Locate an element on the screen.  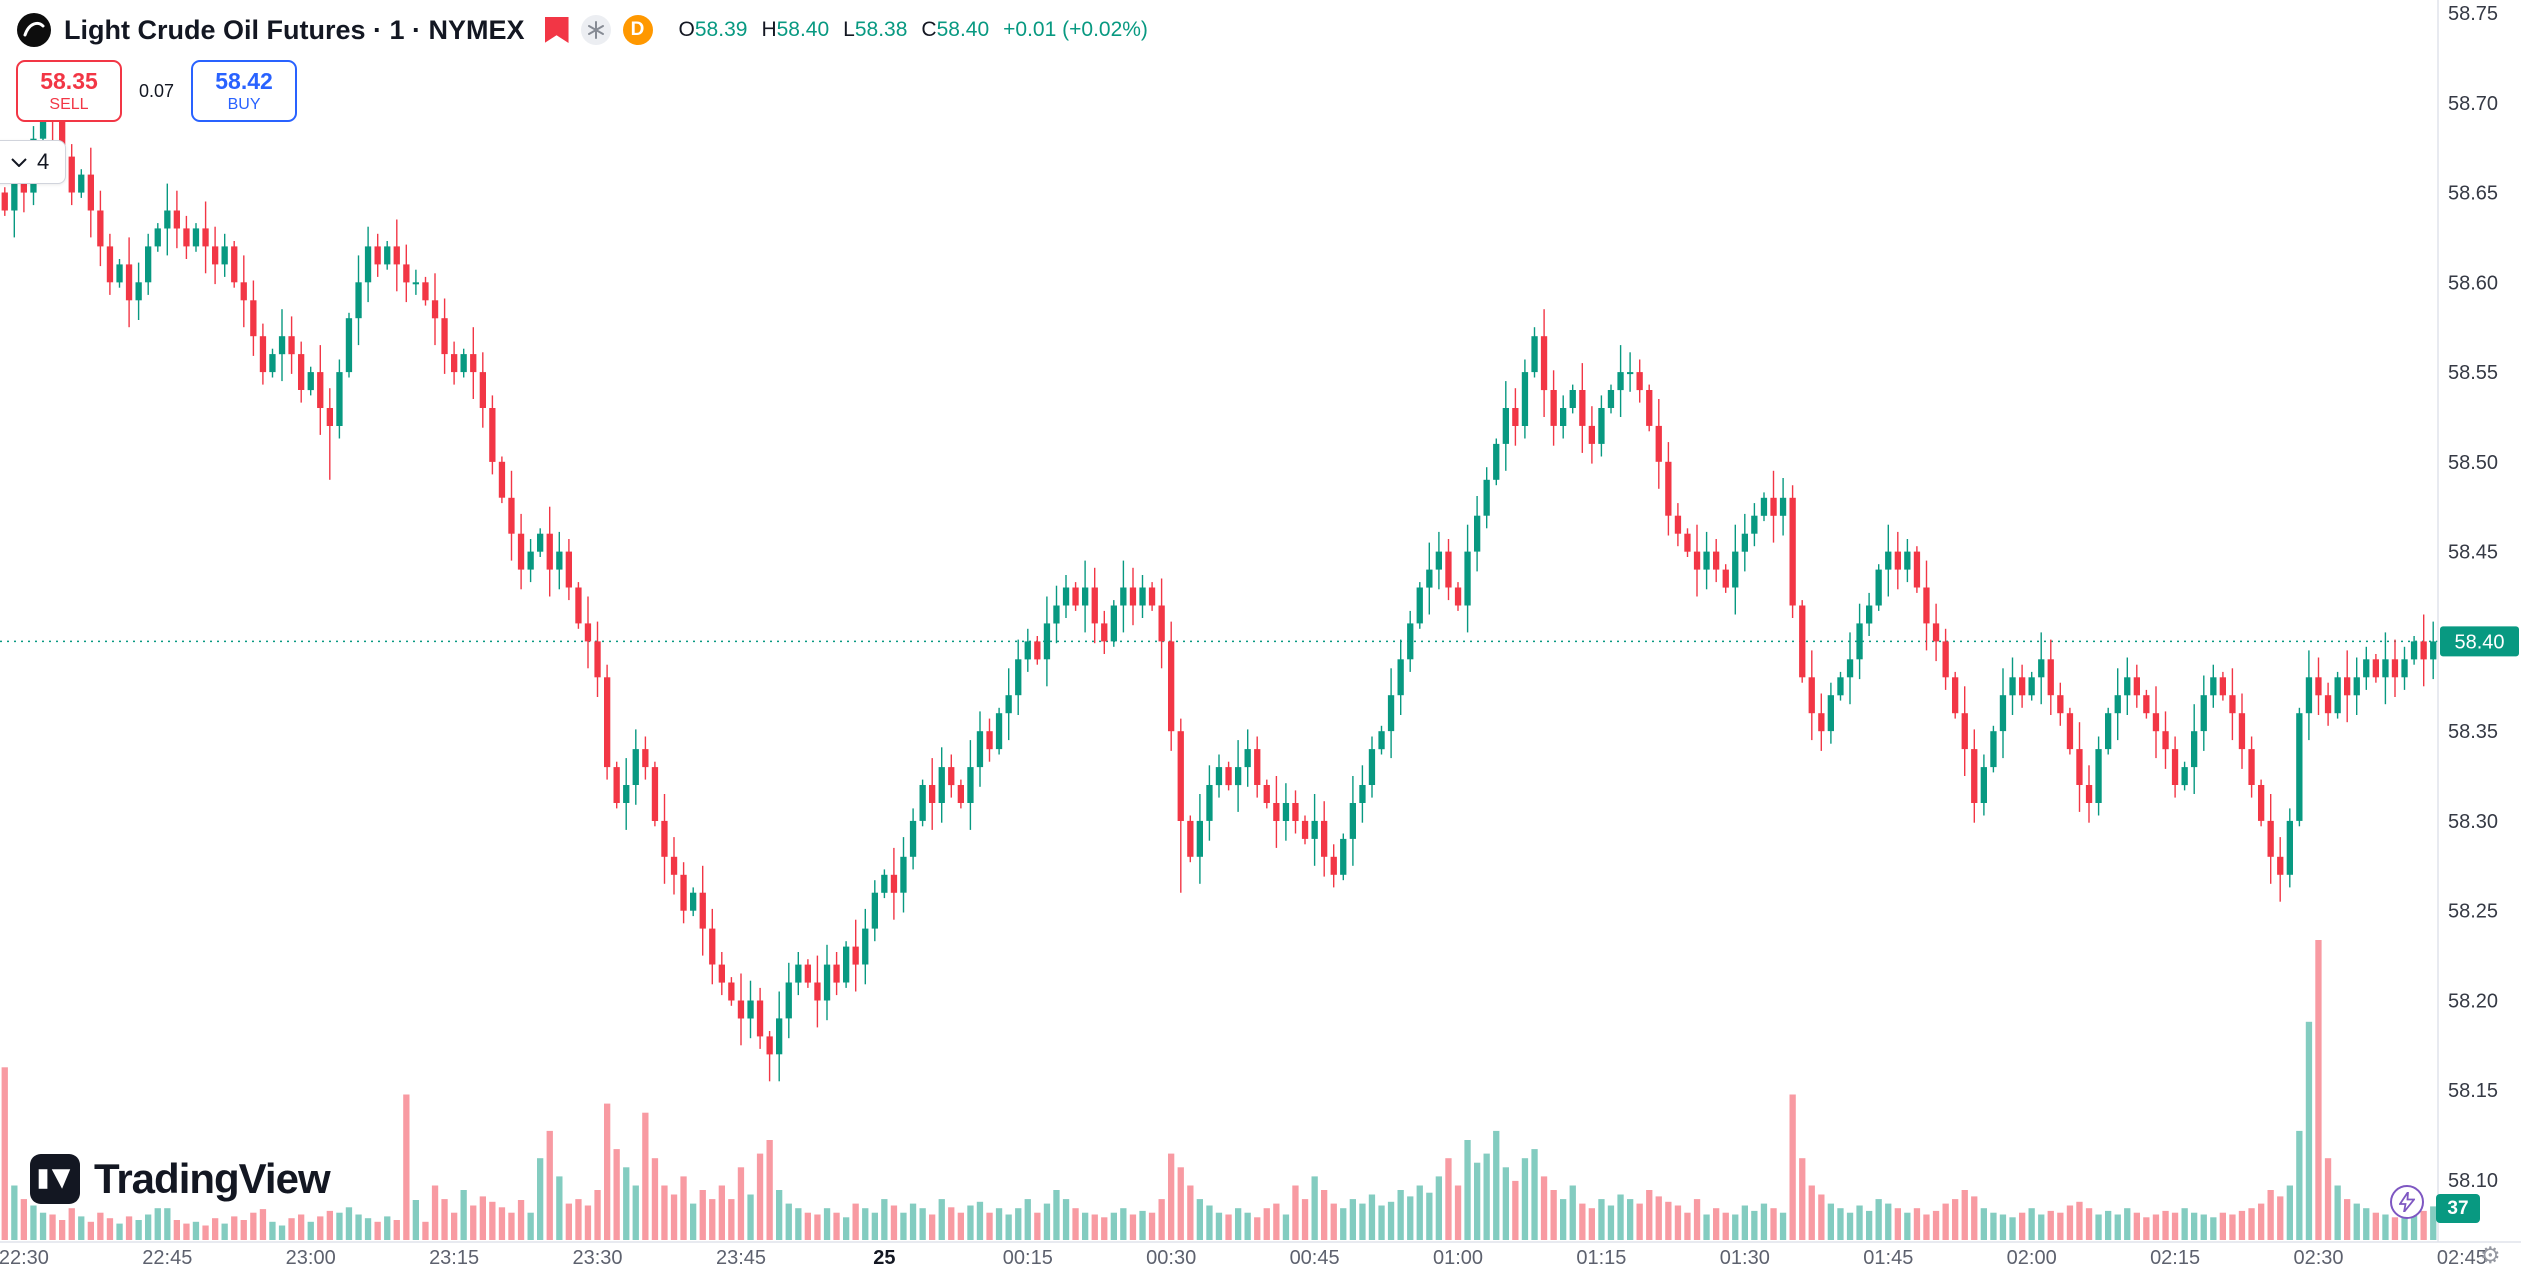
svg-text: 02:45 is located at coordinates (2462, 1258).